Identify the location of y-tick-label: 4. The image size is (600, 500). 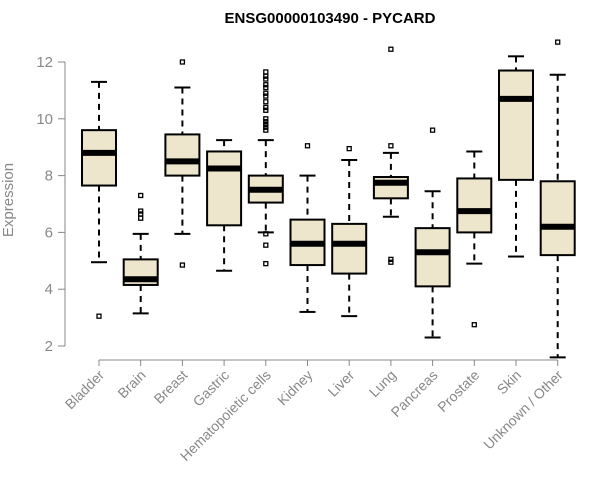
(49, 289).